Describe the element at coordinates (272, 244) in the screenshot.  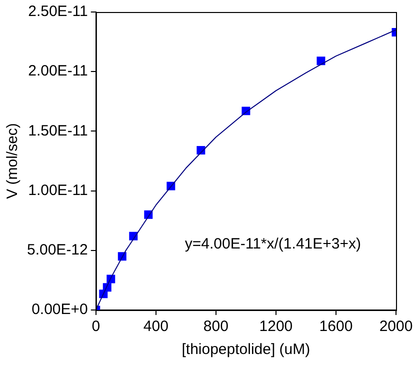
I see `annotation: y=4.00E-11*x/(1.41E+3+x)` at that location.